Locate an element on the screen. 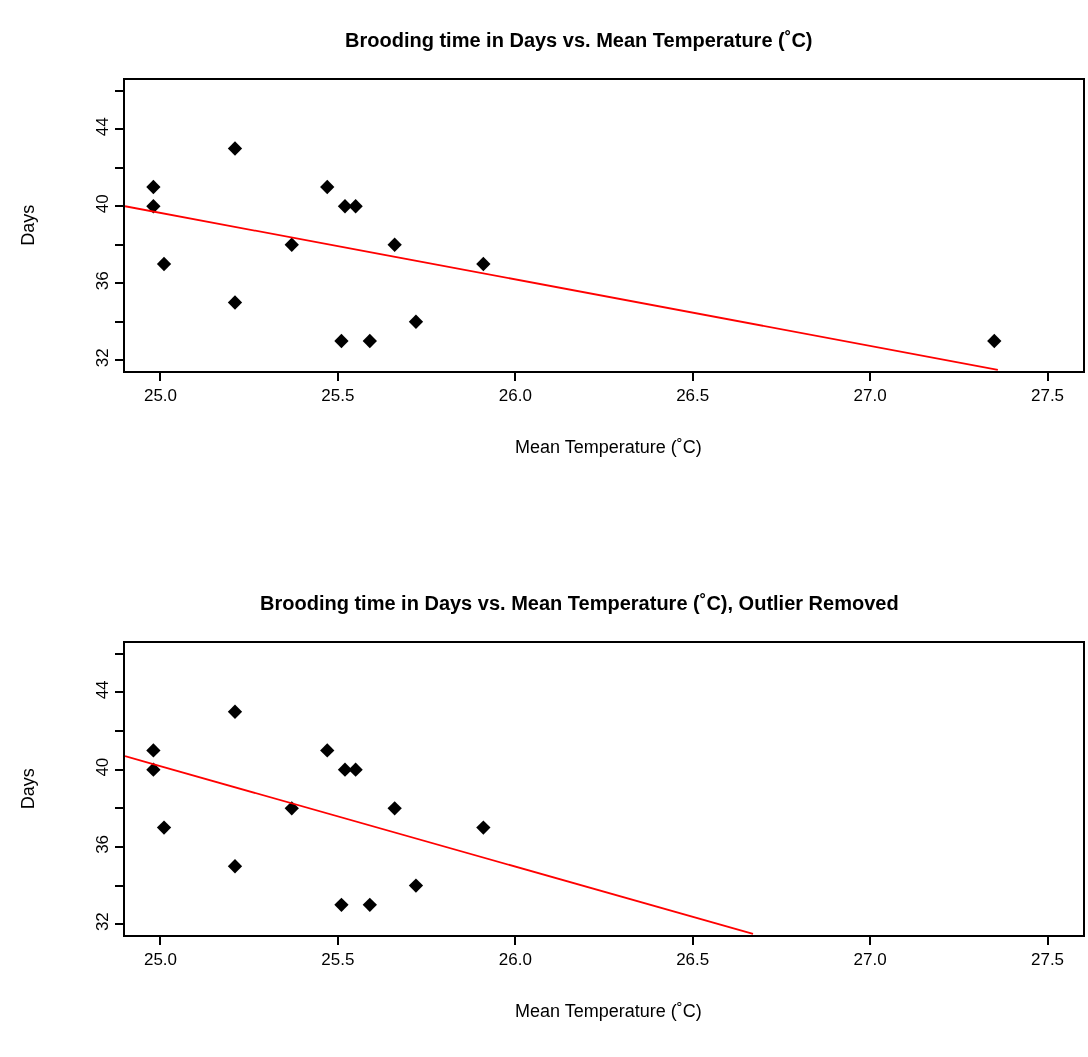  chart-title: Brooding time in Days vs. Mean Temperature (˚C) is located at coordinates (579, 40).